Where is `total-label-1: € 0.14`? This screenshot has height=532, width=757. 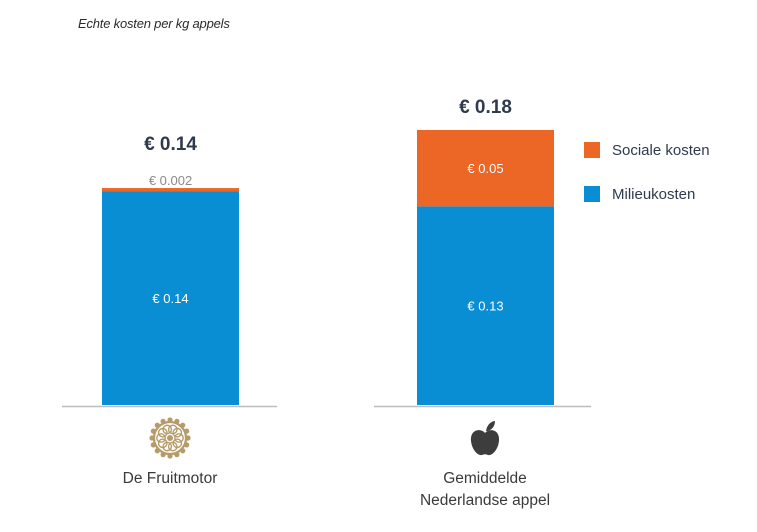 total-label-1: € 0.14 is located at coordinates (170, 144).